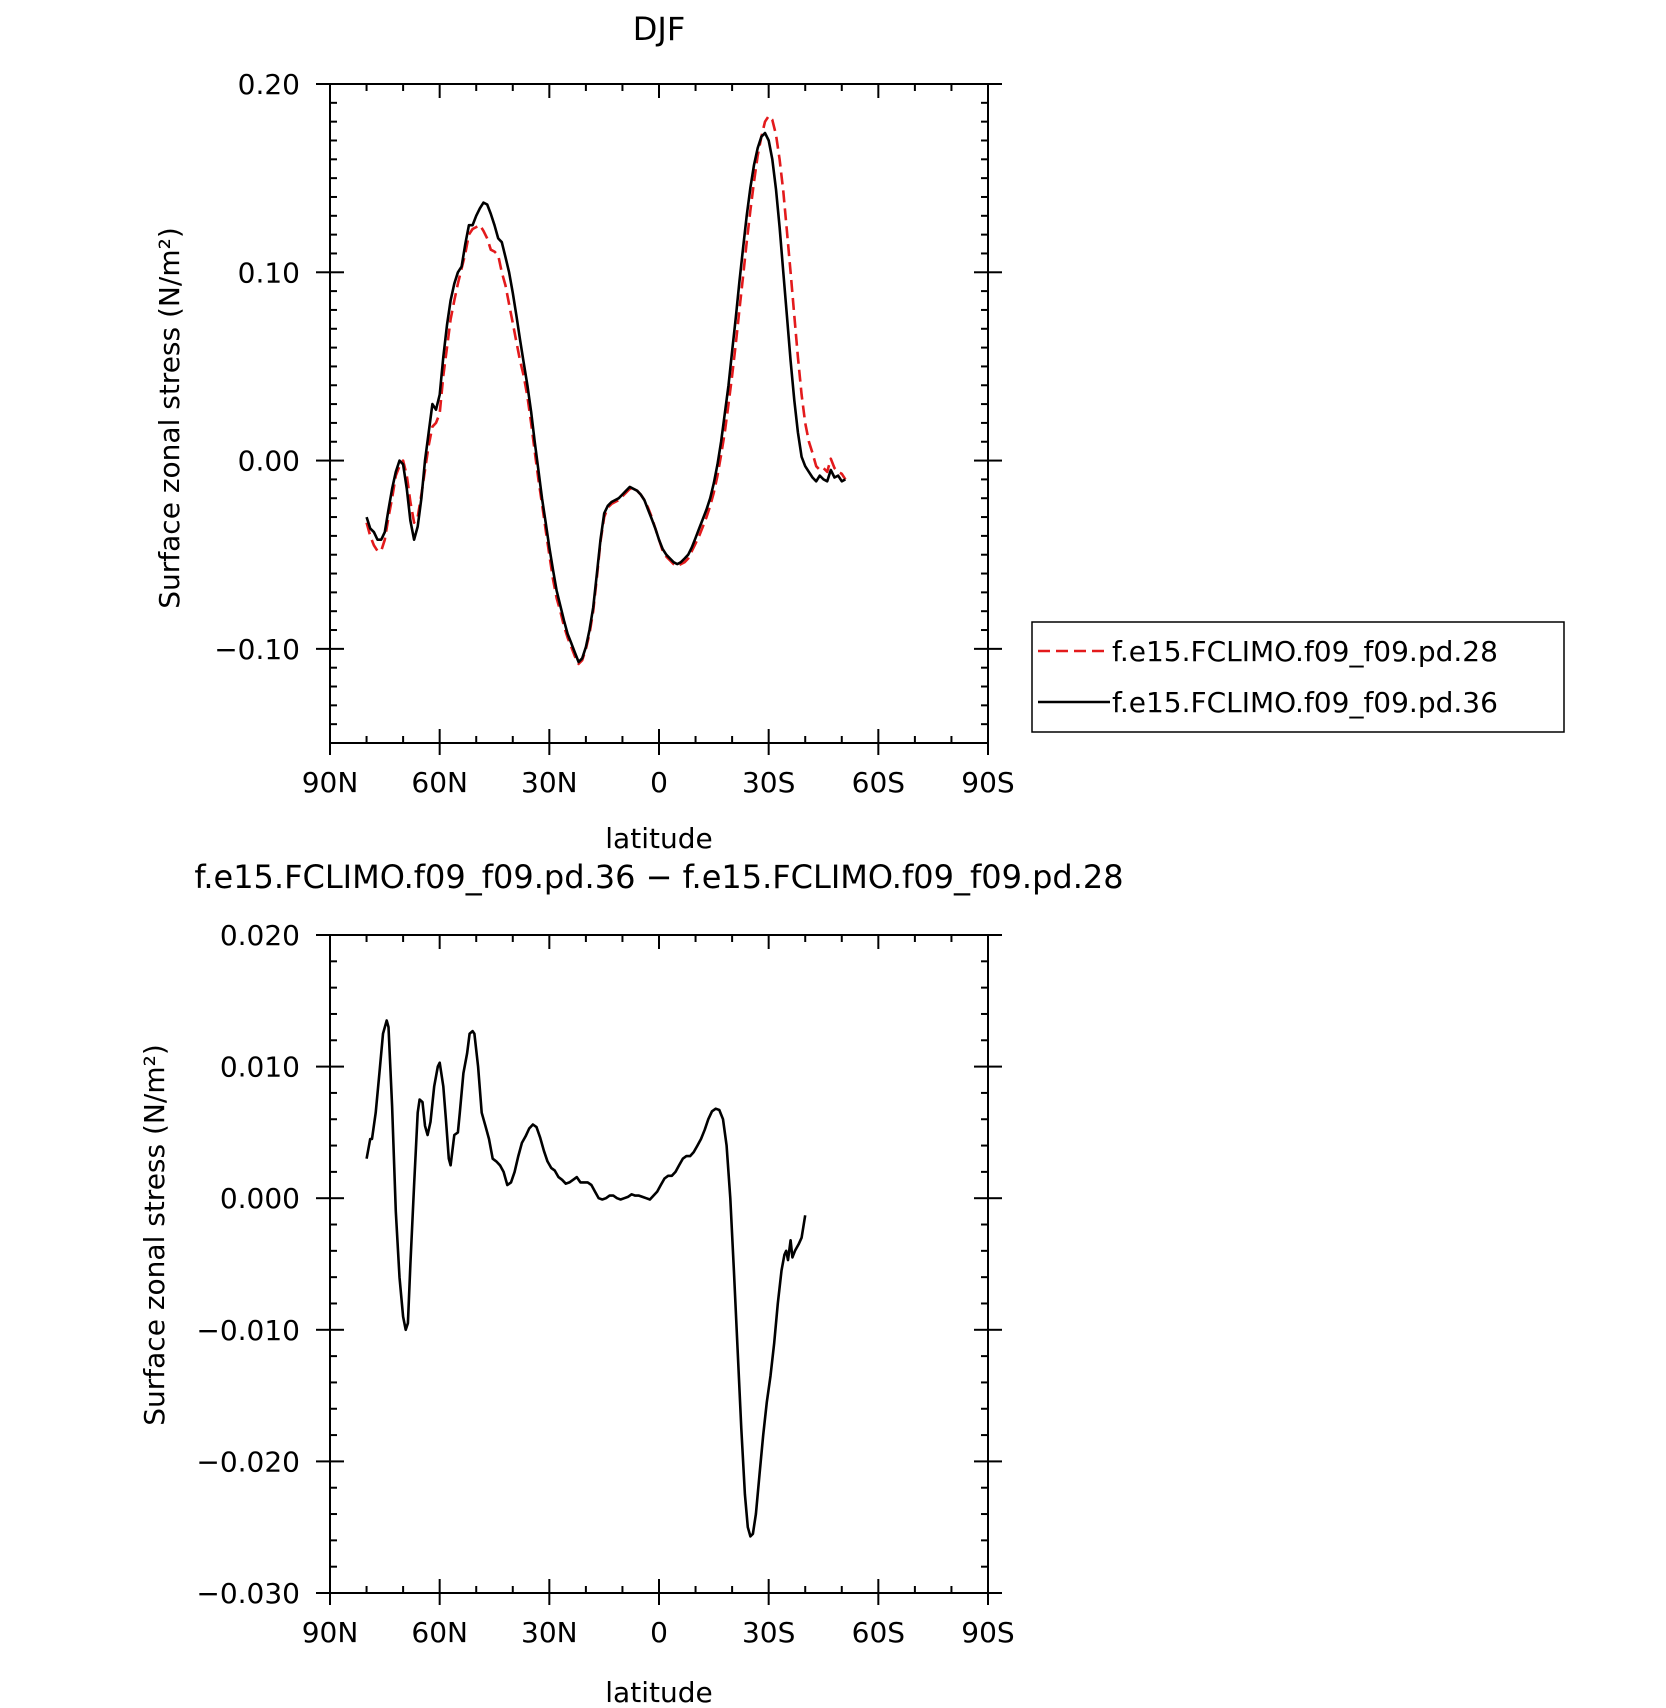 Image resolution: width=1666 pixels, height=1708 pixels. What do you see at coordinates (659, 29) in the screenshot?
I see `top-chart-title: DJF` at bounding box center [659, 29].